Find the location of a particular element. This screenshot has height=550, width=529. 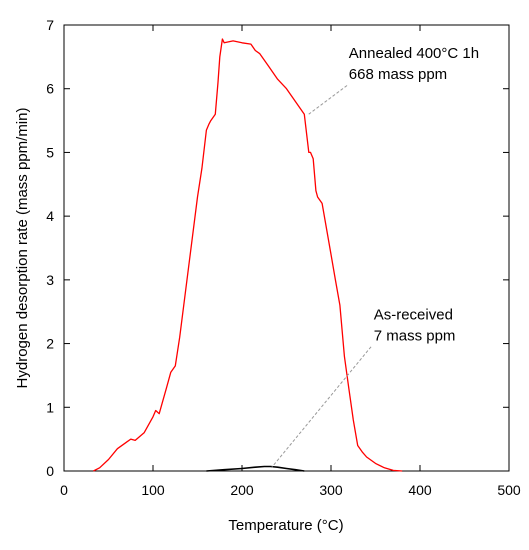

annotation-label: 668 mass ppm is located at coordinates (398, 74).